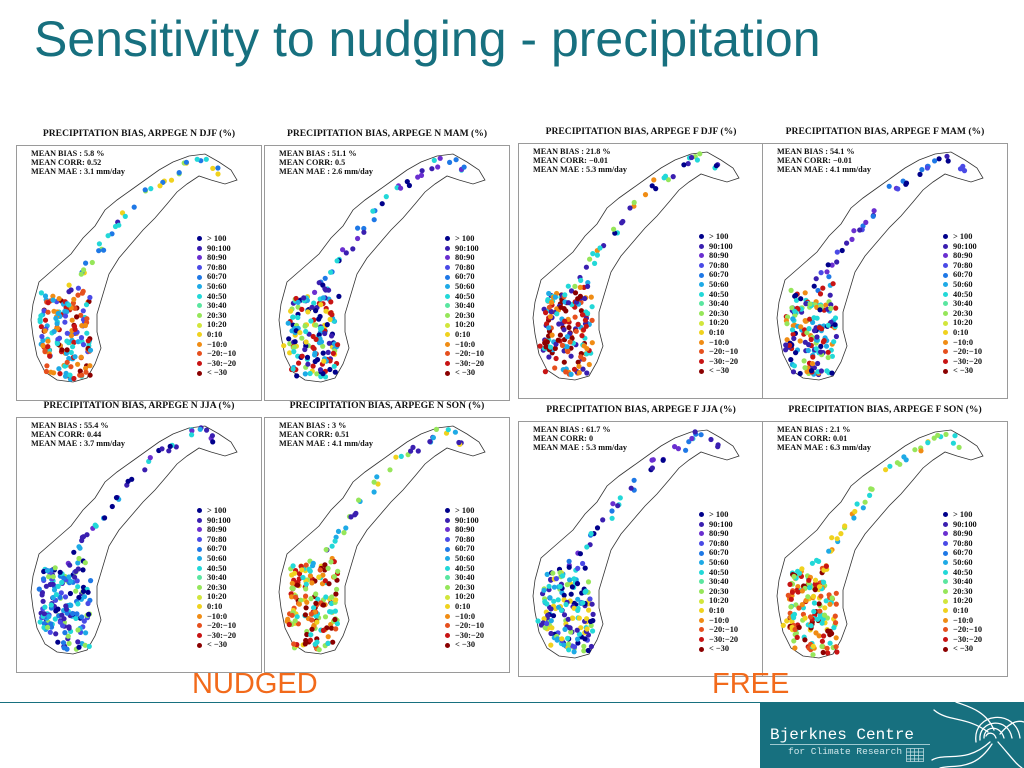  What do you see at coordinates (216, 373) in the screenshot?
I see `legend-item: < −30` at bounding box center [216, 373].